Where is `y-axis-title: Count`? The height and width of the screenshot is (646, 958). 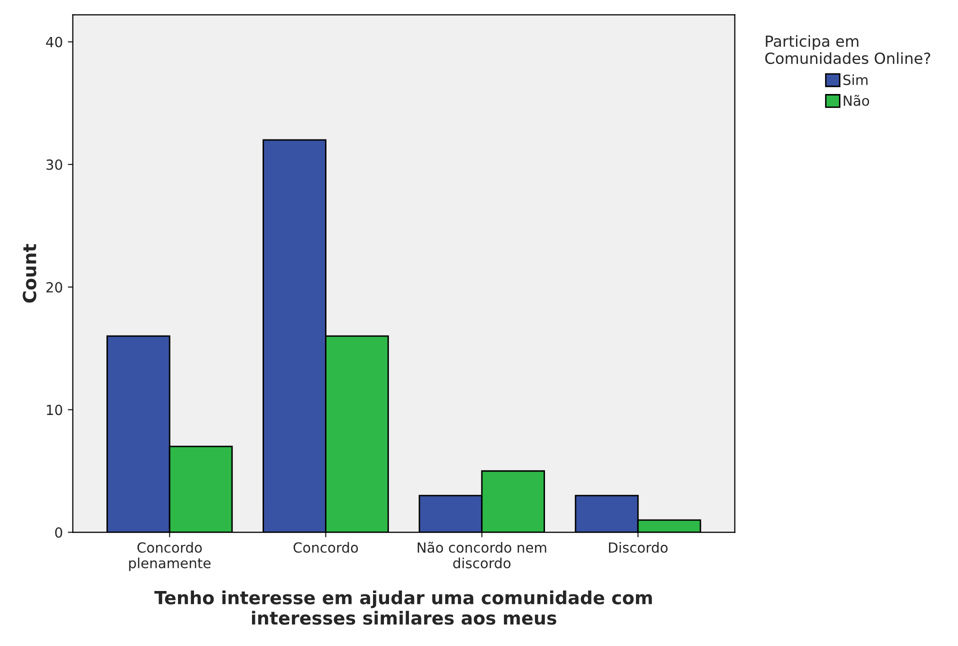 y-axis-title: Count is located at coordinates (29, 273).